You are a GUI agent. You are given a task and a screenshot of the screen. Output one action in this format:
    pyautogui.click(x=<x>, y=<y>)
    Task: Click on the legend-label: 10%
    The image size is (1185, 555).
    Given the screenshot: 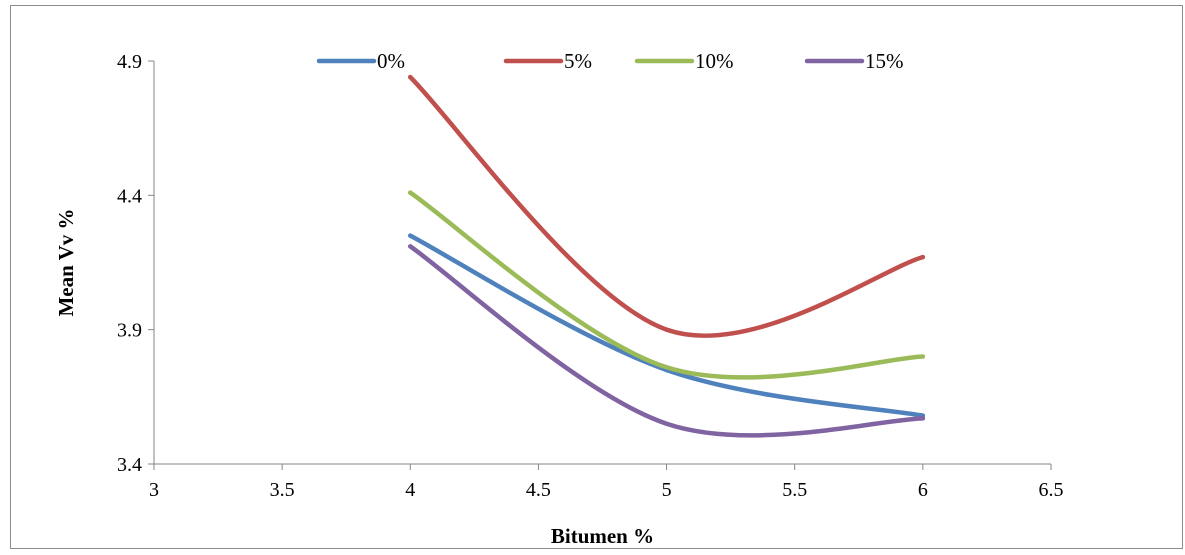 What is the action you would take?
    pyautogui.click(x=714, y=61)
    